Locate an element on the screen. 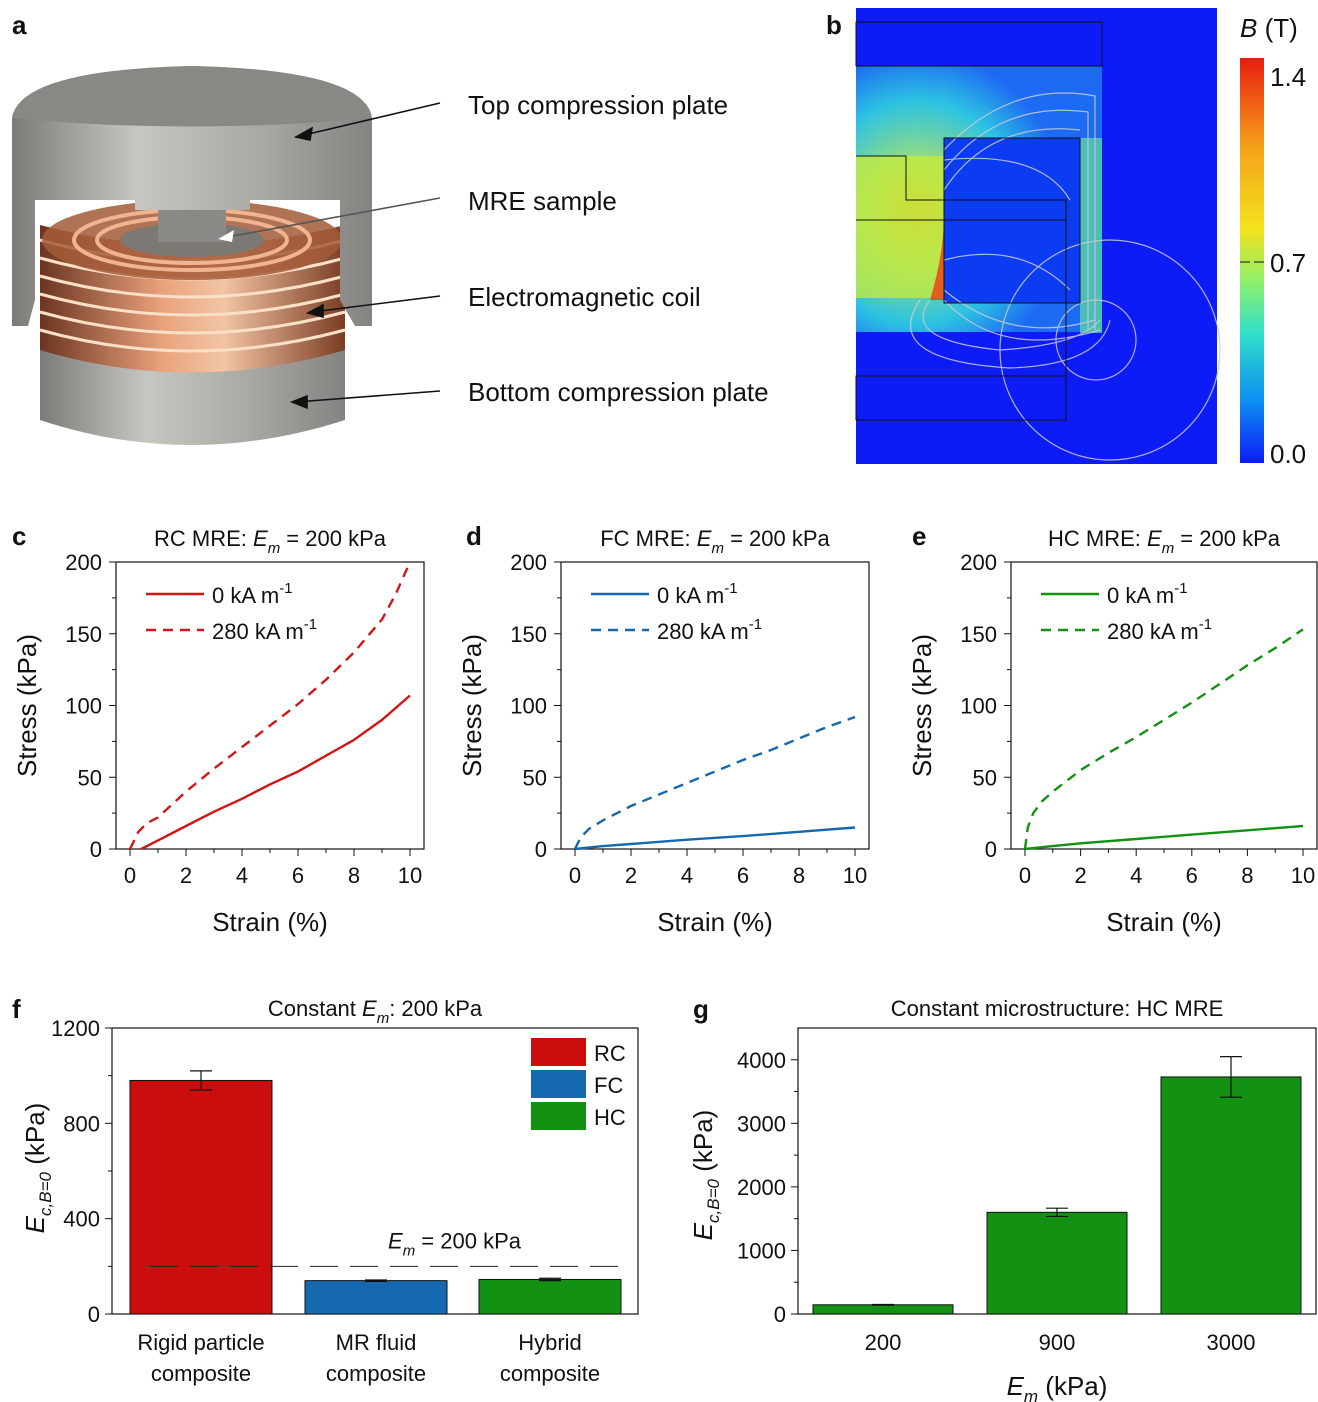  bar-fc is located at coordinates (376, 1297).